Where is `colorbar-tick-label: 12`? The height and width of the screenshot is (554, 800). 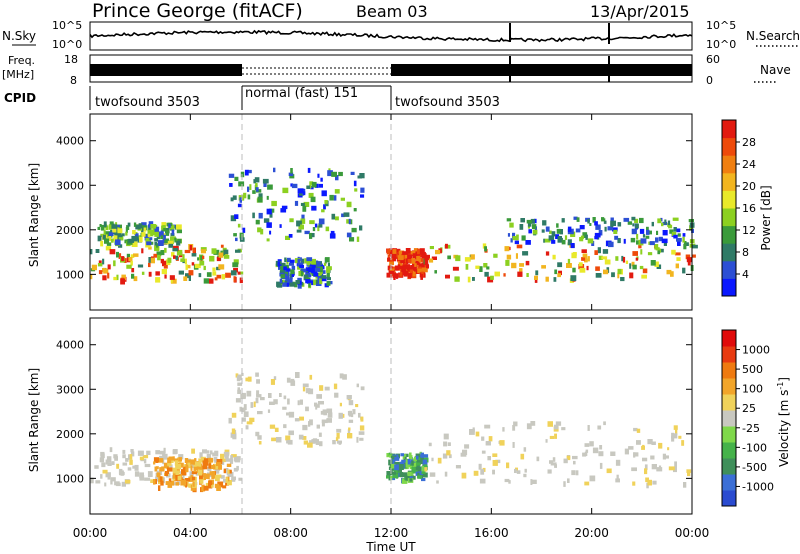
colorbar-tick-label: 12 is located at coordinates (749, 230).